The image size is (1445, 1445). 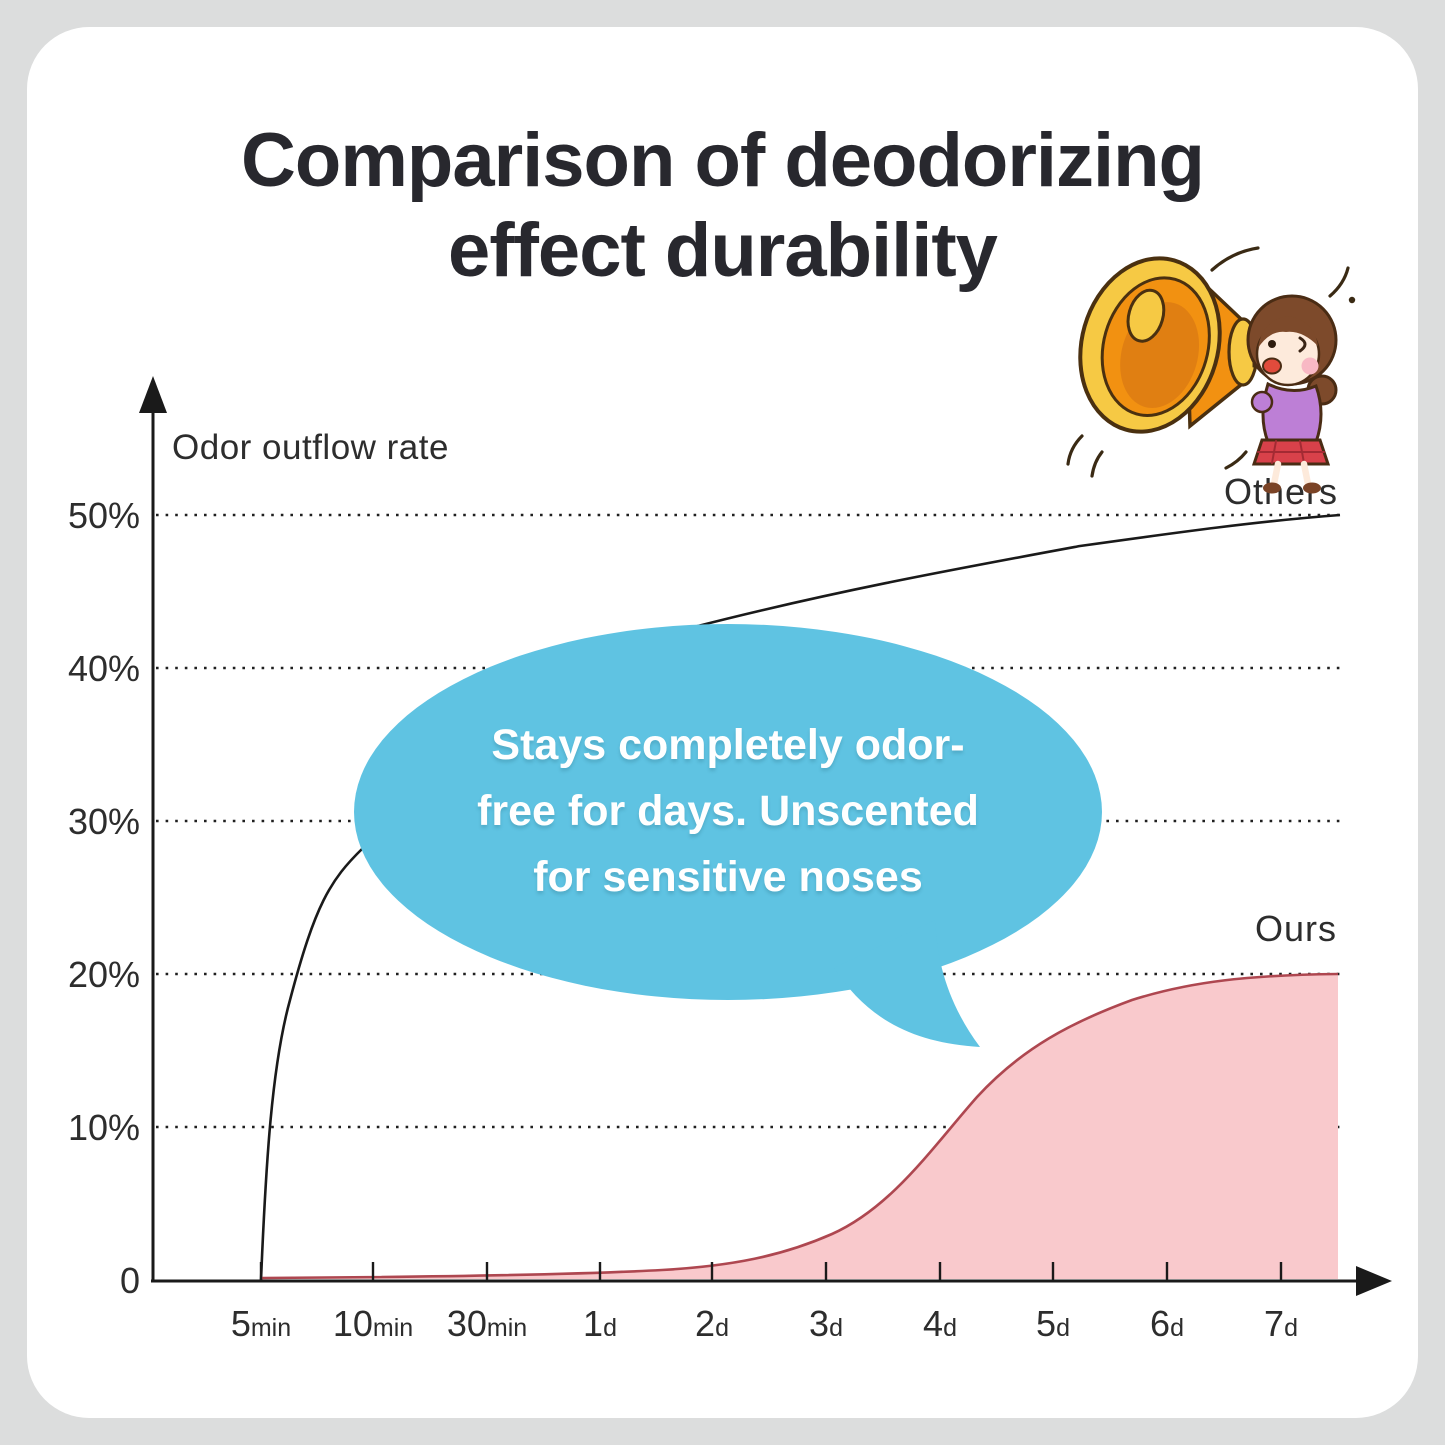 I want to click on speech-bubble-tail, so click(x=907, y=983).